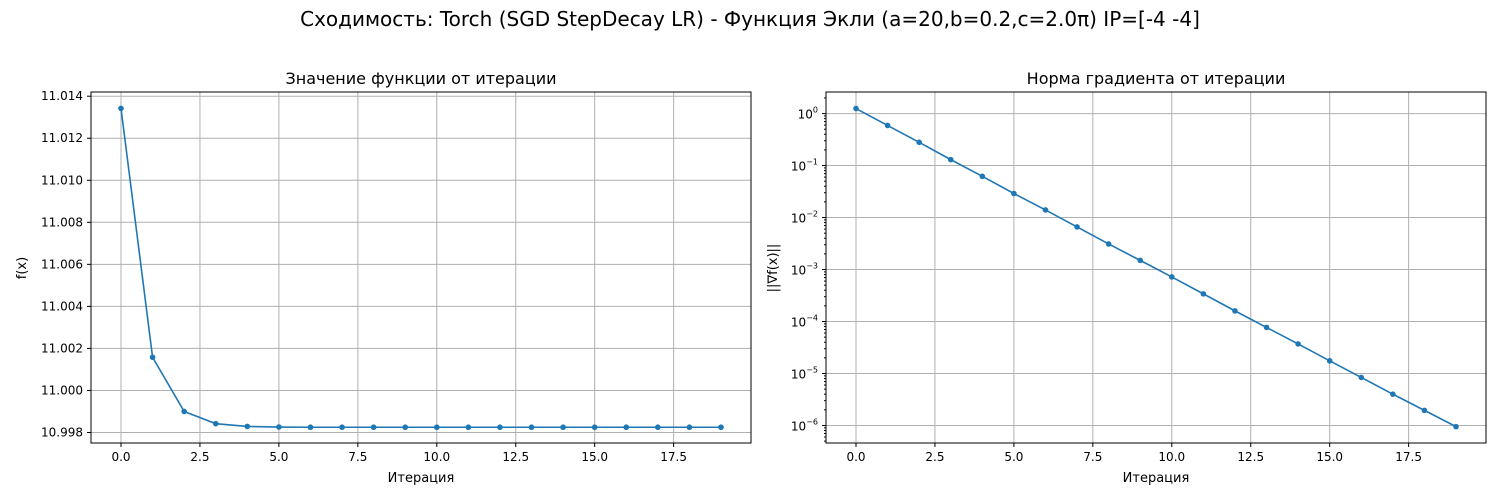 The image size is (1500, 500). I want to click on gradient-norm-xtick-label: 0.0, so click(855, 457).